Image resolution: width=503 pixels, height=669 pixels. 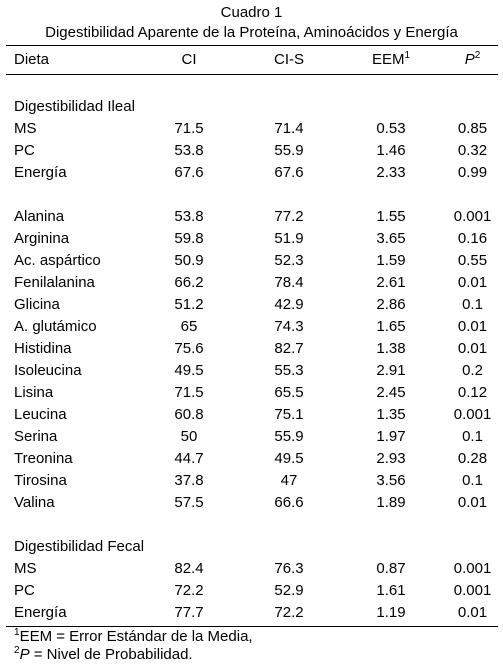 I want to click on footnote-2-mark: 2, so click(x=17, y=650).